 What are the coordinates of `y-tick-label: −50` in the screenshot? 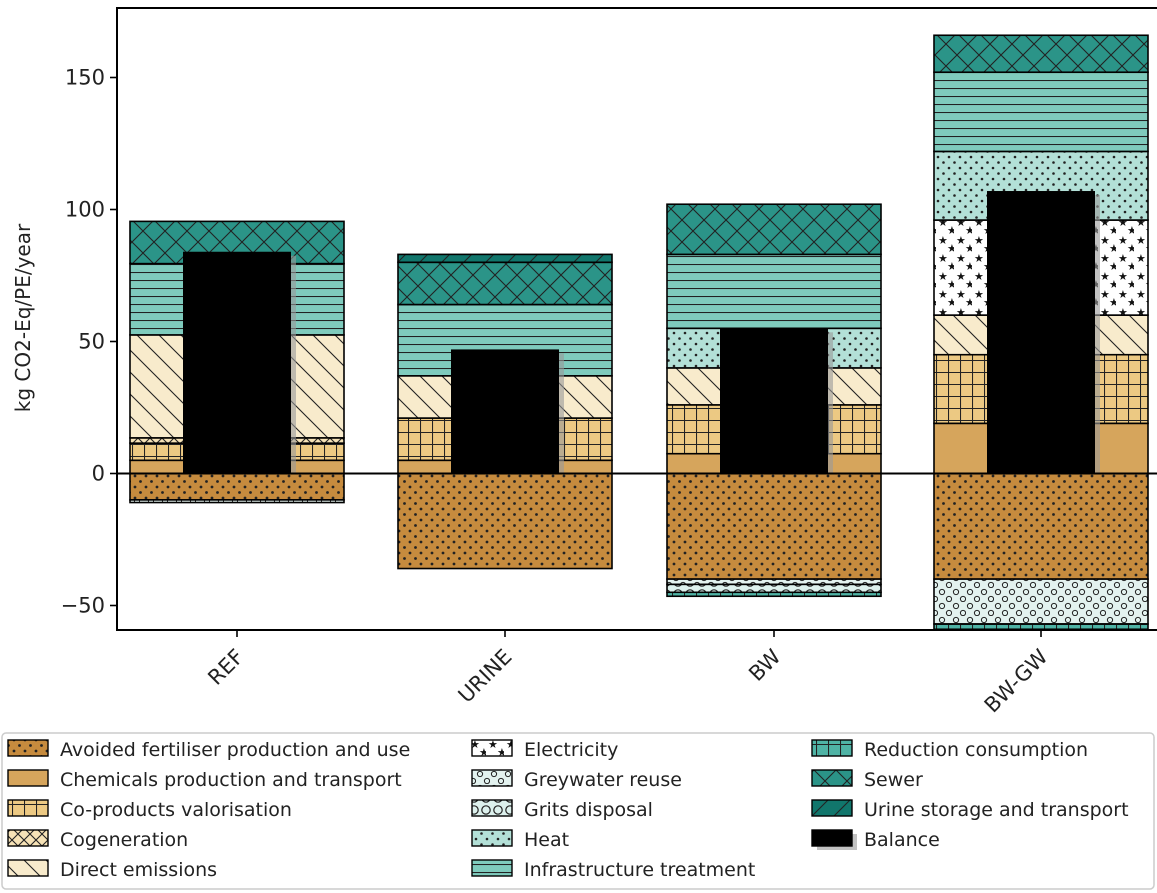 It's located at (83, 606).